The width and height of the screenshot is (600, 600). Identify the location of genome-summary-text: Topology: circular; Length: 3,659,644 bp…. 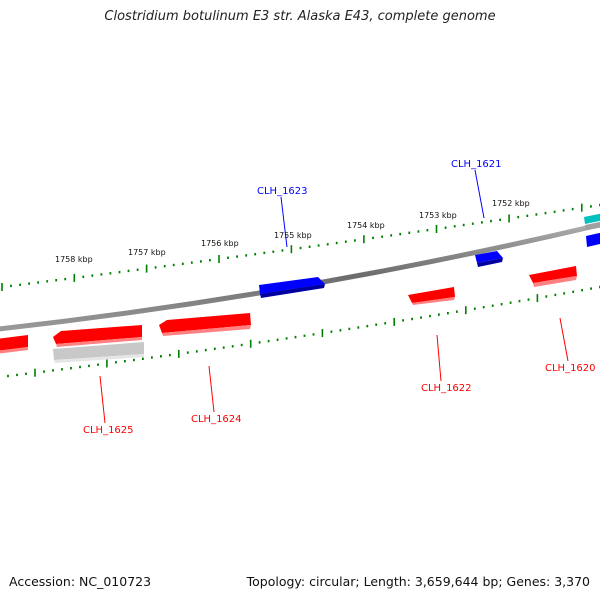
(418, 581).